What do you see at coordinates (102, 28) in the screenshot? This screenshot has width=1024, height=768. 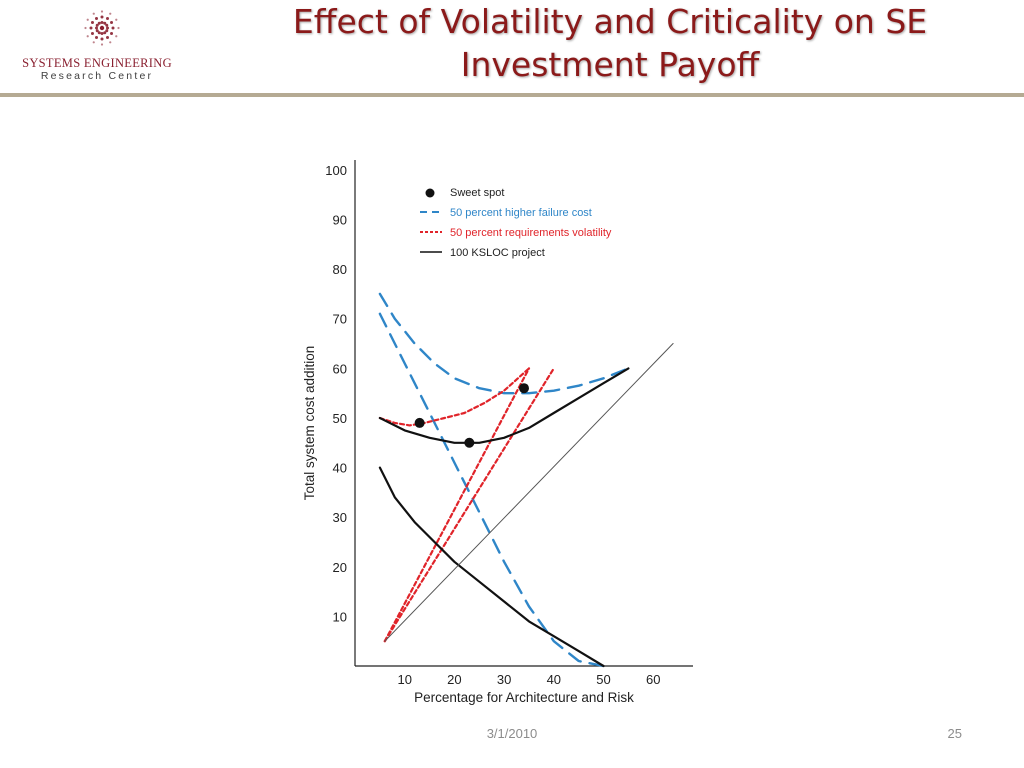 I see `starburst-logo-icon` at bounding box center [102, 28].